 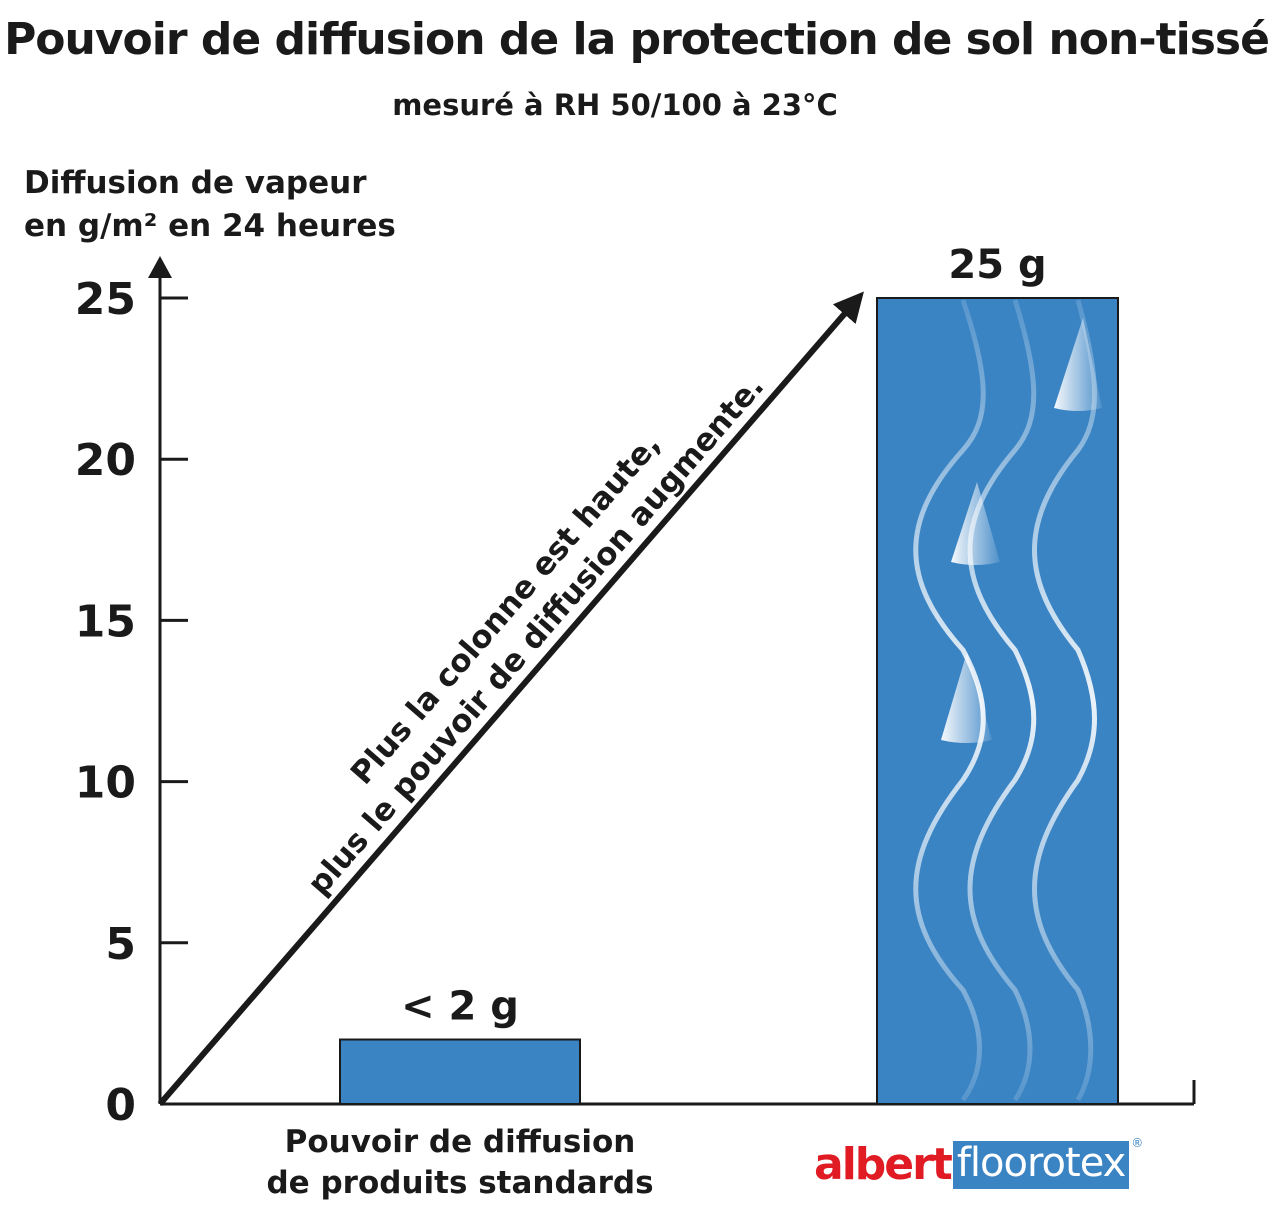 I want to click on diffusion-waves, so click(x=1007, y=700).